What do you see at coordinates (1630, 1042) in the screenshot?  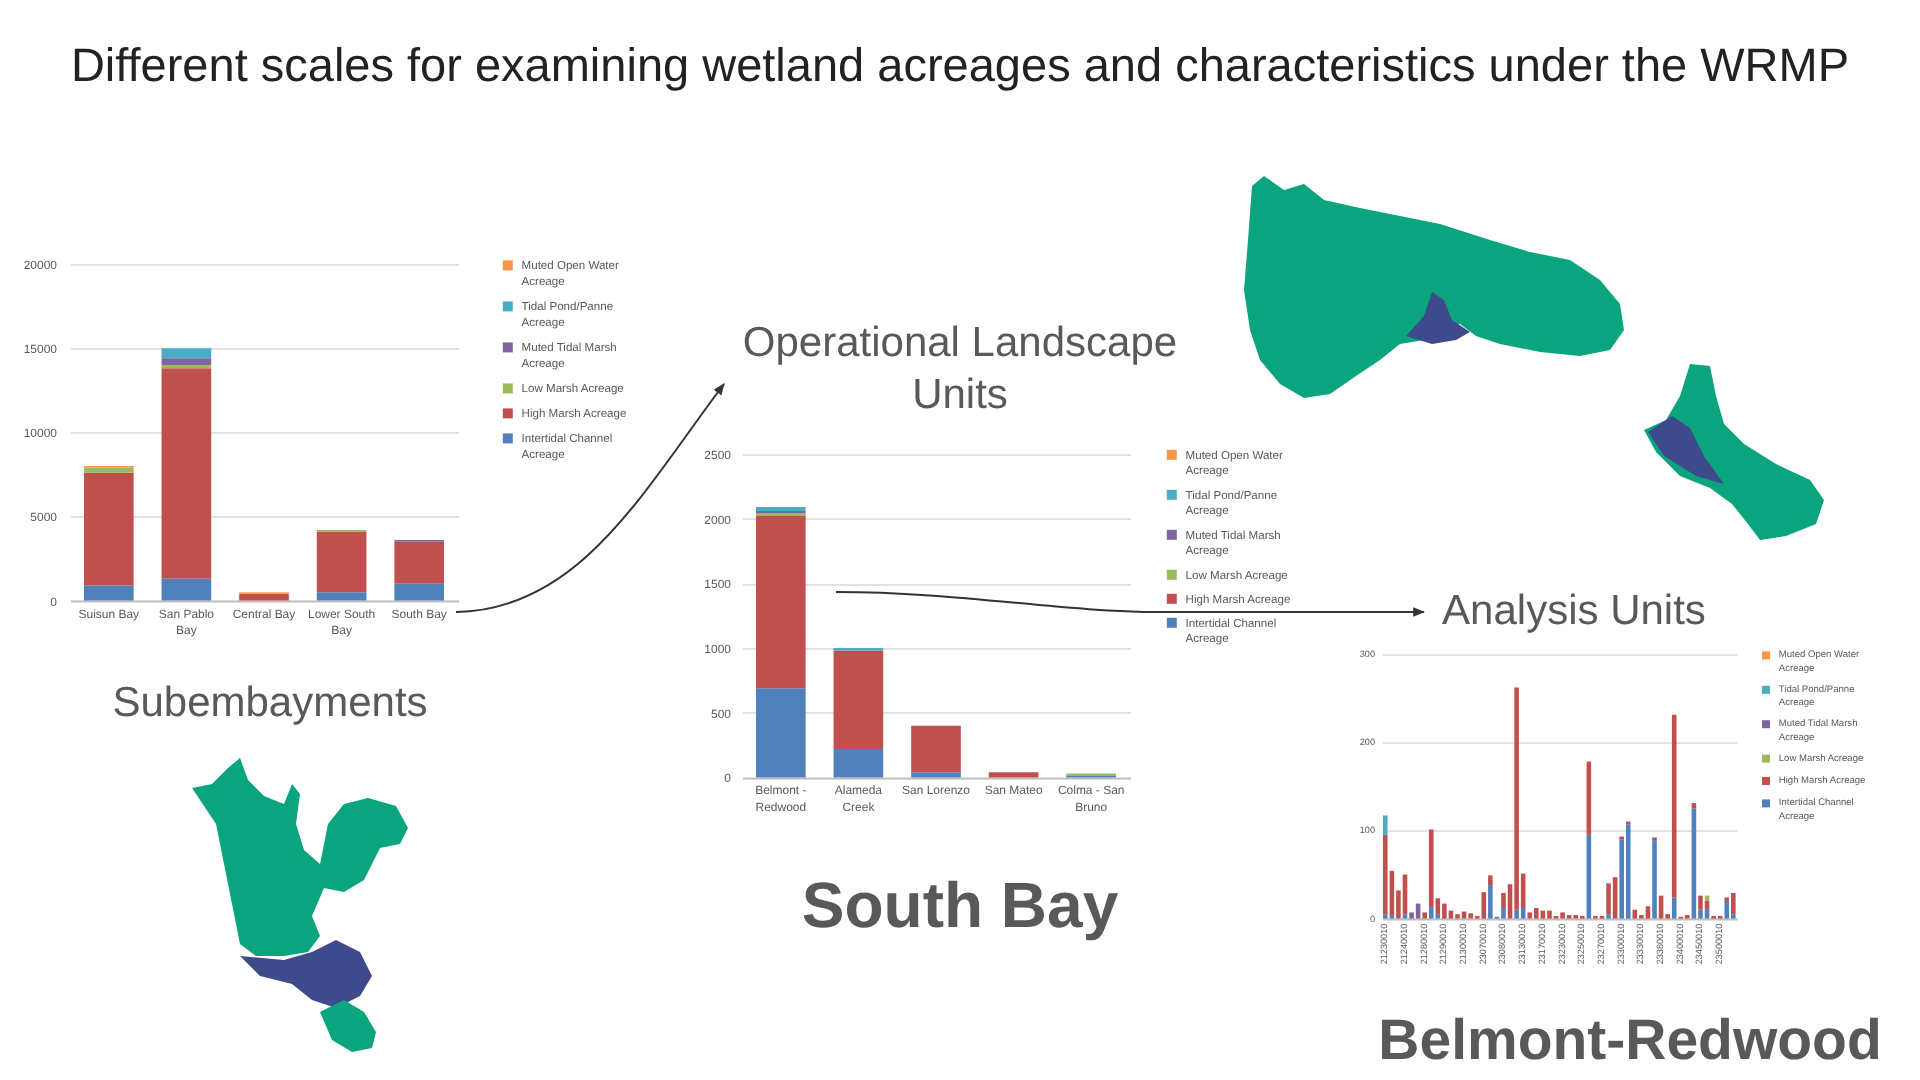 I see `text: Belmont-Redwood` at bounding box center [1630, 1042].